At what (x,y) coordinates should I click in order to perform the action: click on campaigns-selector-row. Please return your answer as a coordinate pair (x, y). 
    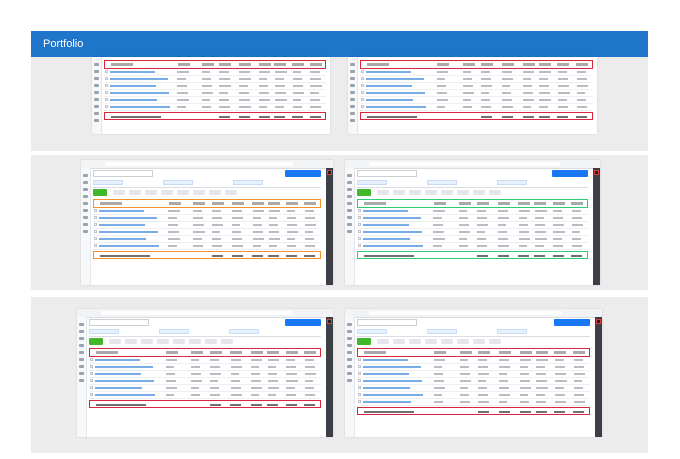
    Looking at the image, I should click on (207, 173).